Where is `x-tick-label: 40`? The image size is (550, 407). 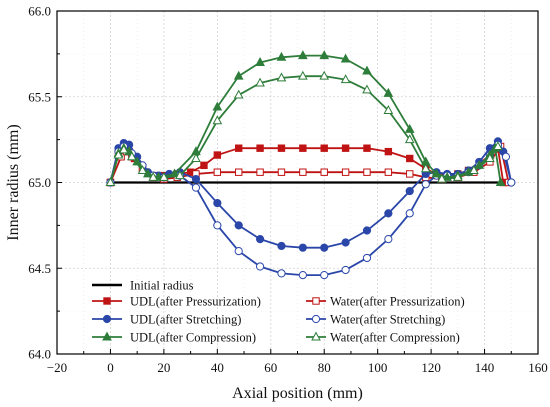 x-tick-label: 40 is located at coordinates (217, 367).